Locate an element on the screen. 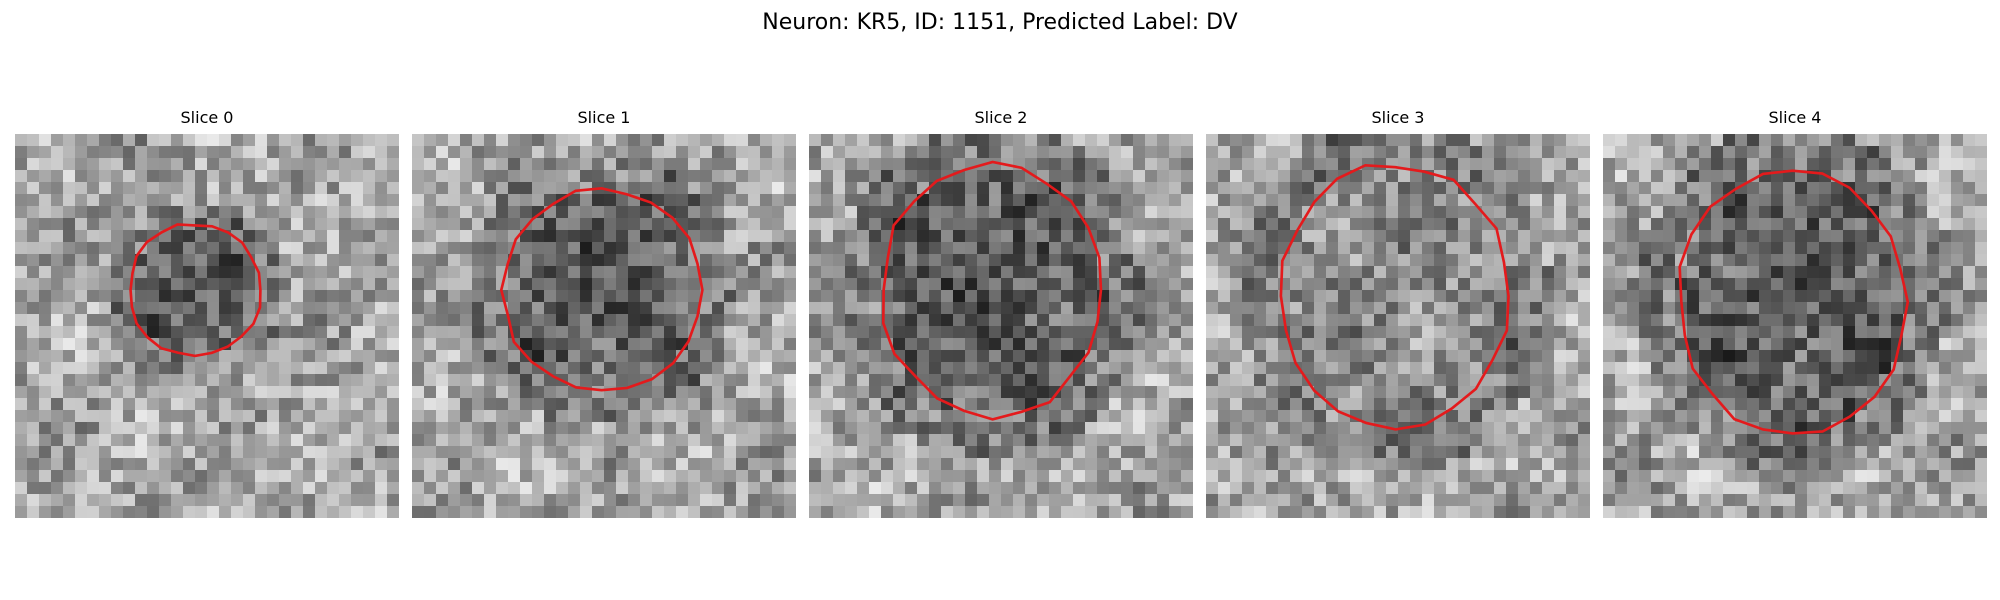 The width and height of the screenshot is (2000, 600). slice-title: Slice 1 is located at coordinates (604, 117).